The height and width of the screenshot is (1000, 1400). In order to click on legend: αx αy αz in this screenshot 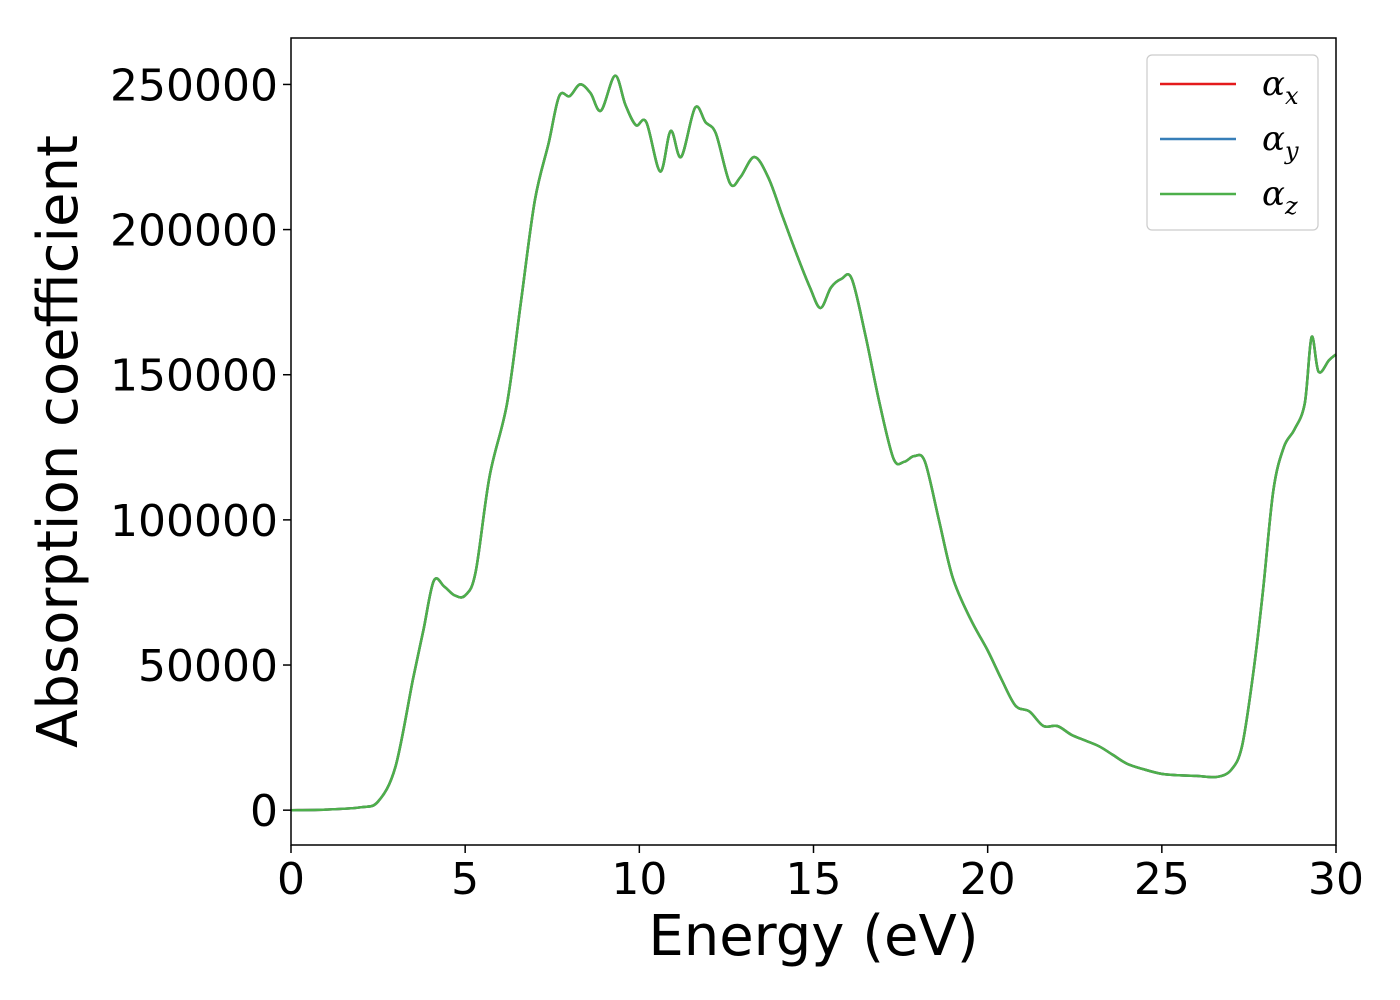, I will do `click(1232, 142)`.